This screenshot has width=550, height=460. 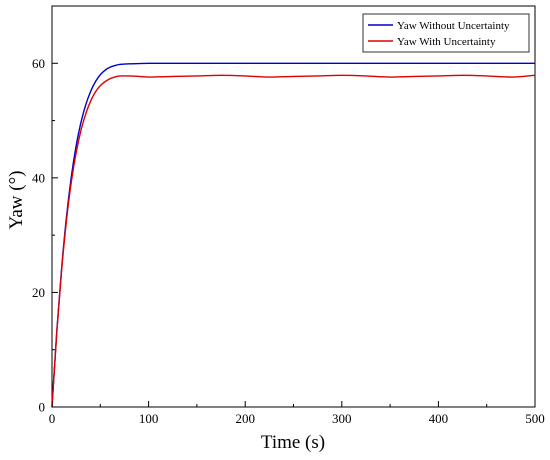 What do you see at coordinates (342, 418) in the screenshot?
I see `x-tick-label: 300` at bounding box center [342, 418].